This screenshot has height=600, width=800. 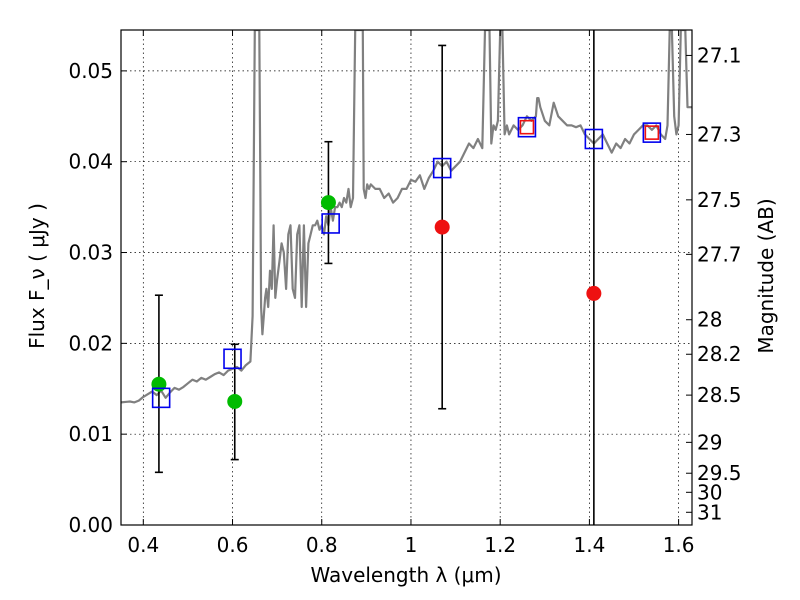 I want to click on x-tick-label: 1.6, so click(x=679, y=545).